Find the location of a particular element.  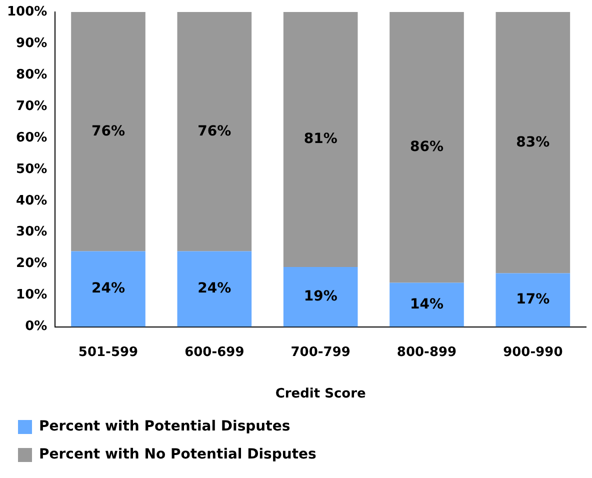

data-label: 17% is located at coordinates (533, 300).